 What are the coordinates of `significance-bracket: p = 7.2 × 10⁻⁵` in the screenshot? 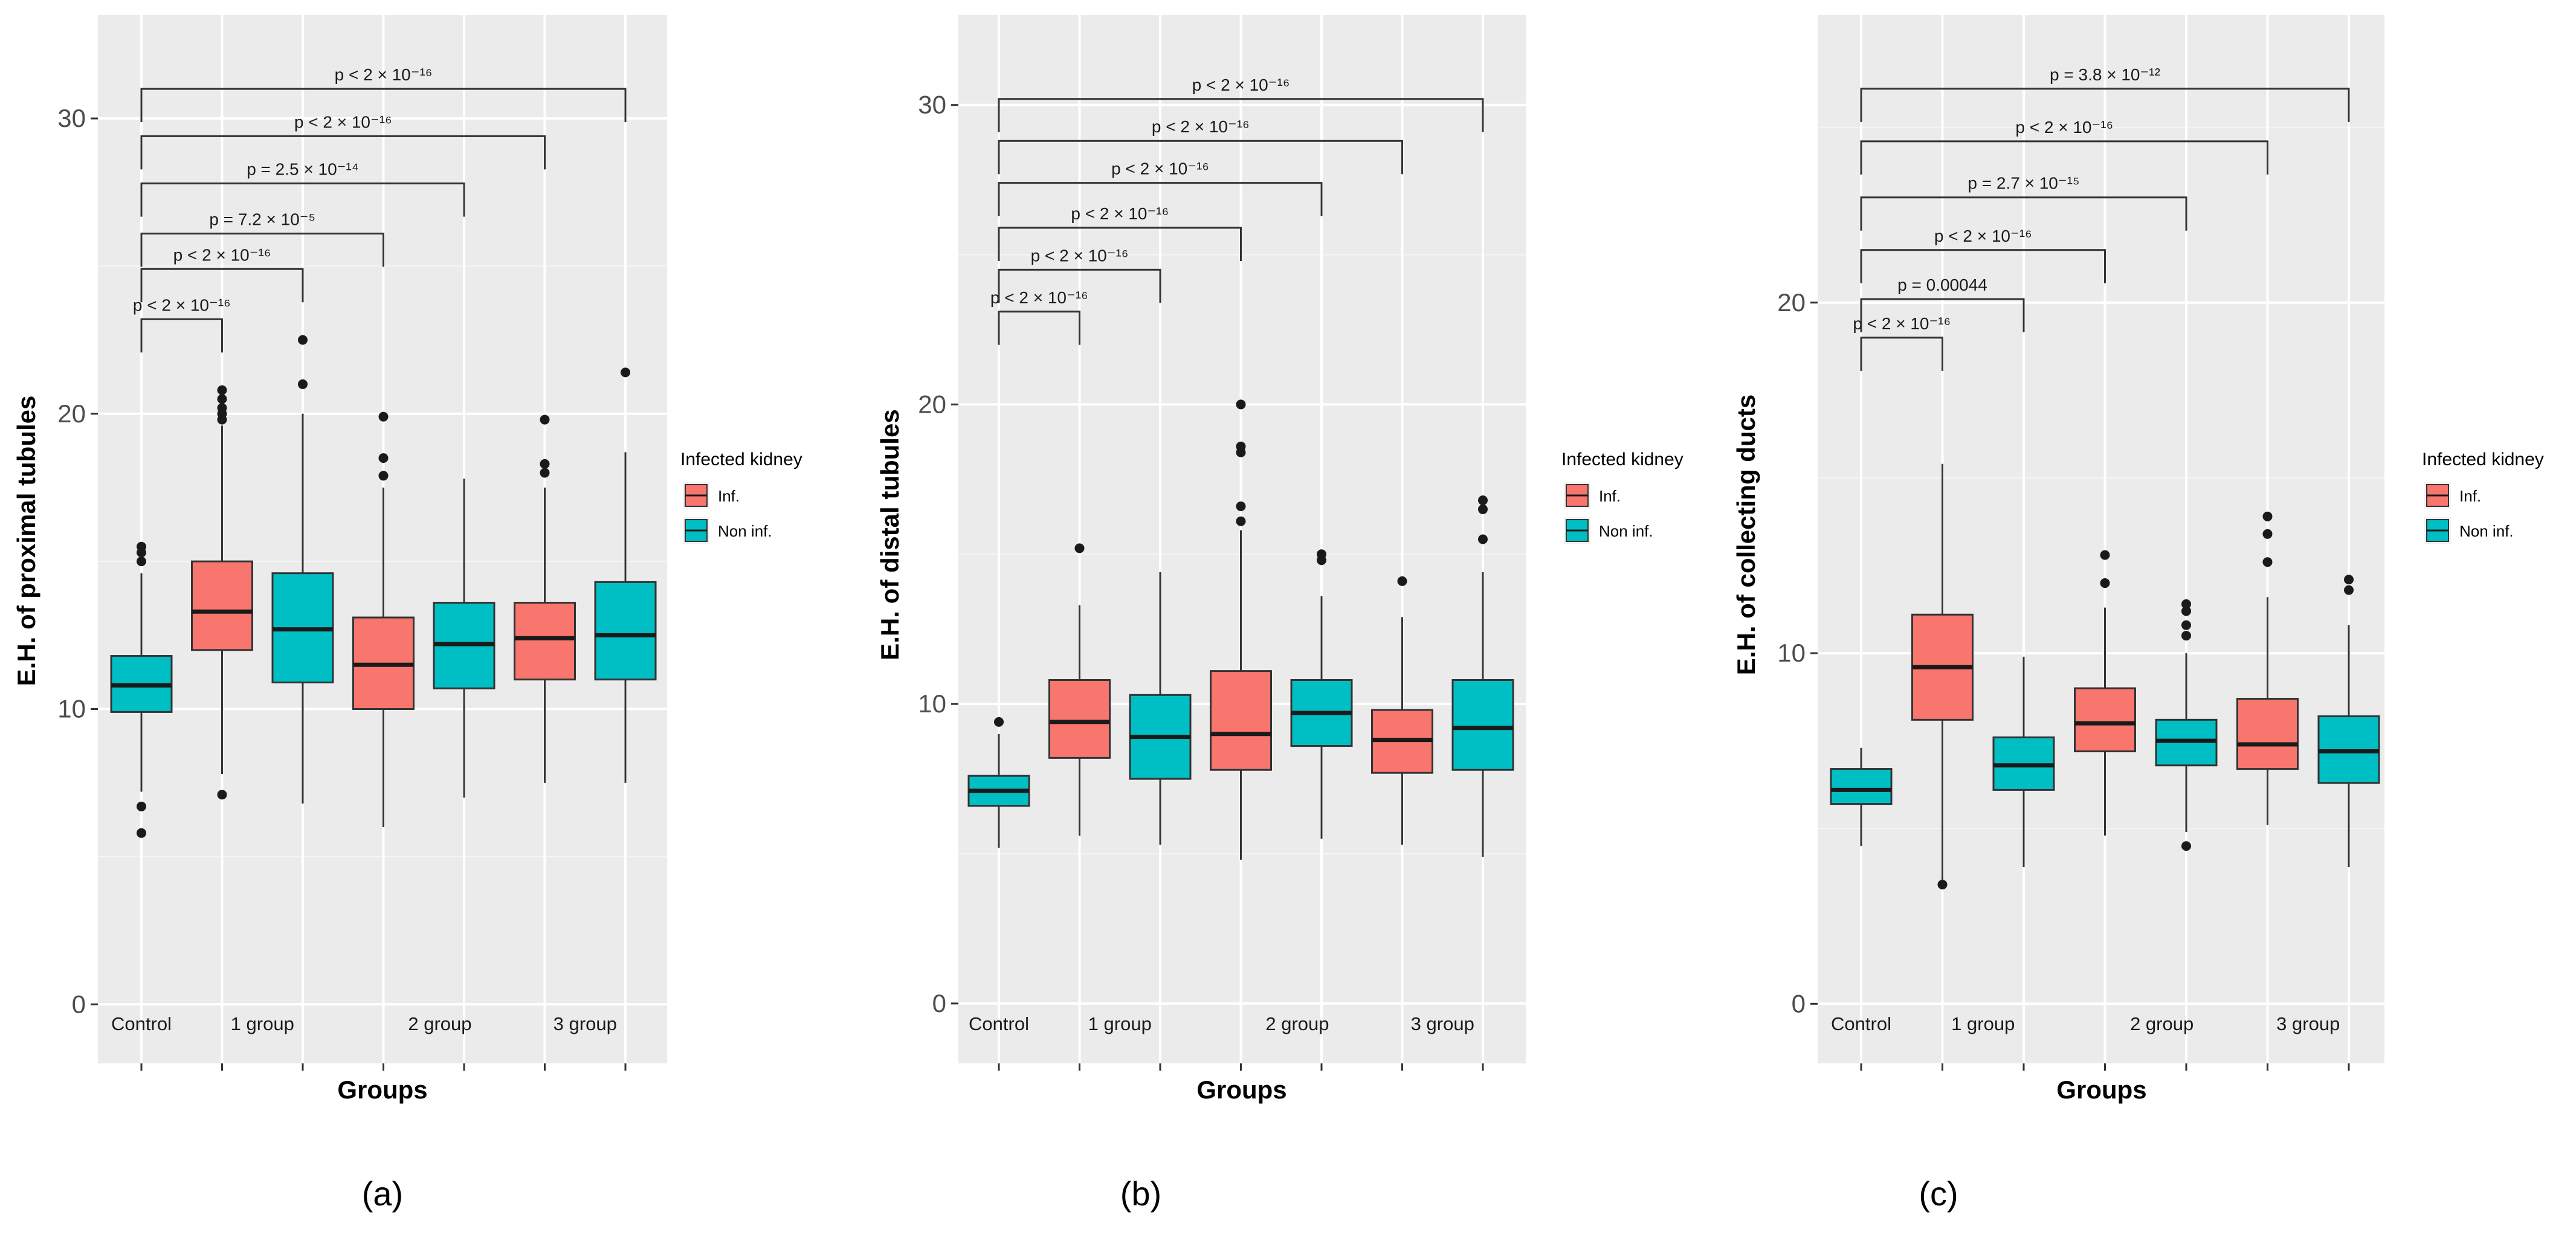 It's located at (262, 238).